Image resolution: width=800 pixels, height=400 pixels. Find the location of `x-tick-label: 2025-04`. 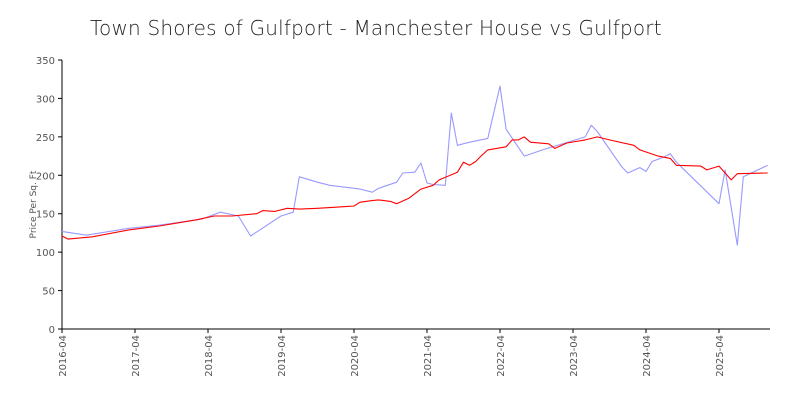

x-tick-label: 2025-04 is located at coordinates (720, 356).